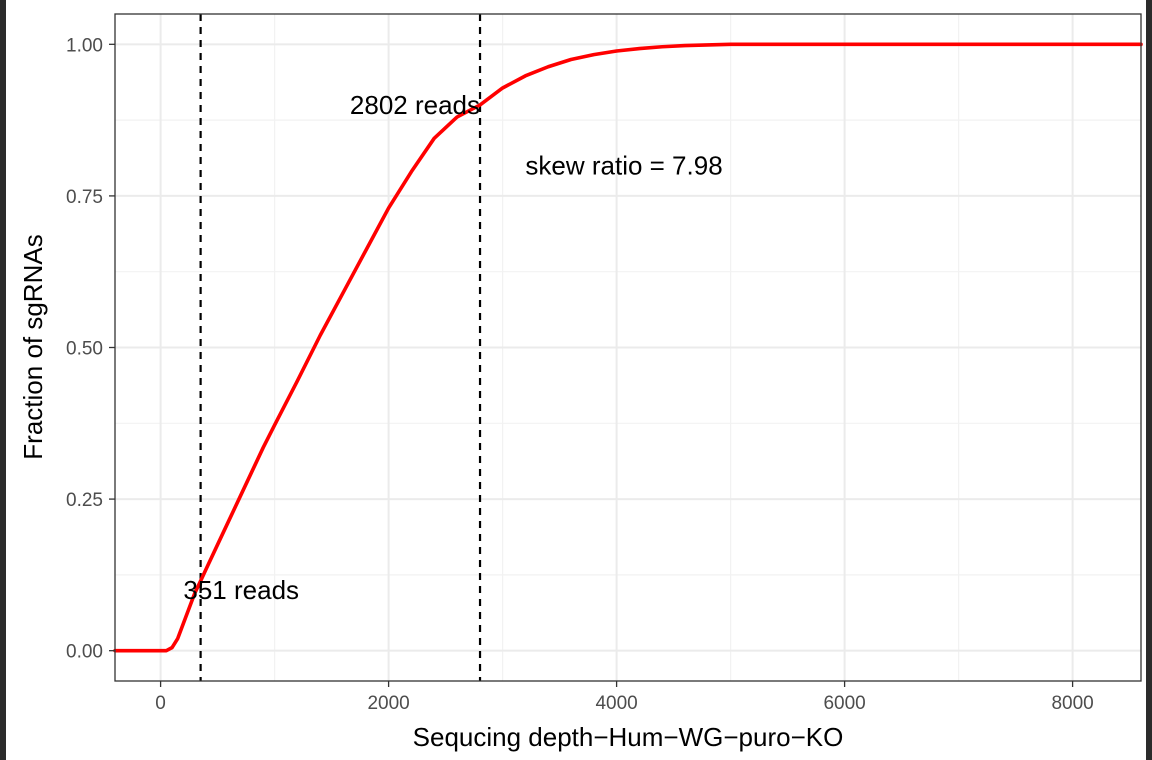  Describe the element at coordinates (160, 703) in the screenshot. I see `x-tick-label: 0` at that location.